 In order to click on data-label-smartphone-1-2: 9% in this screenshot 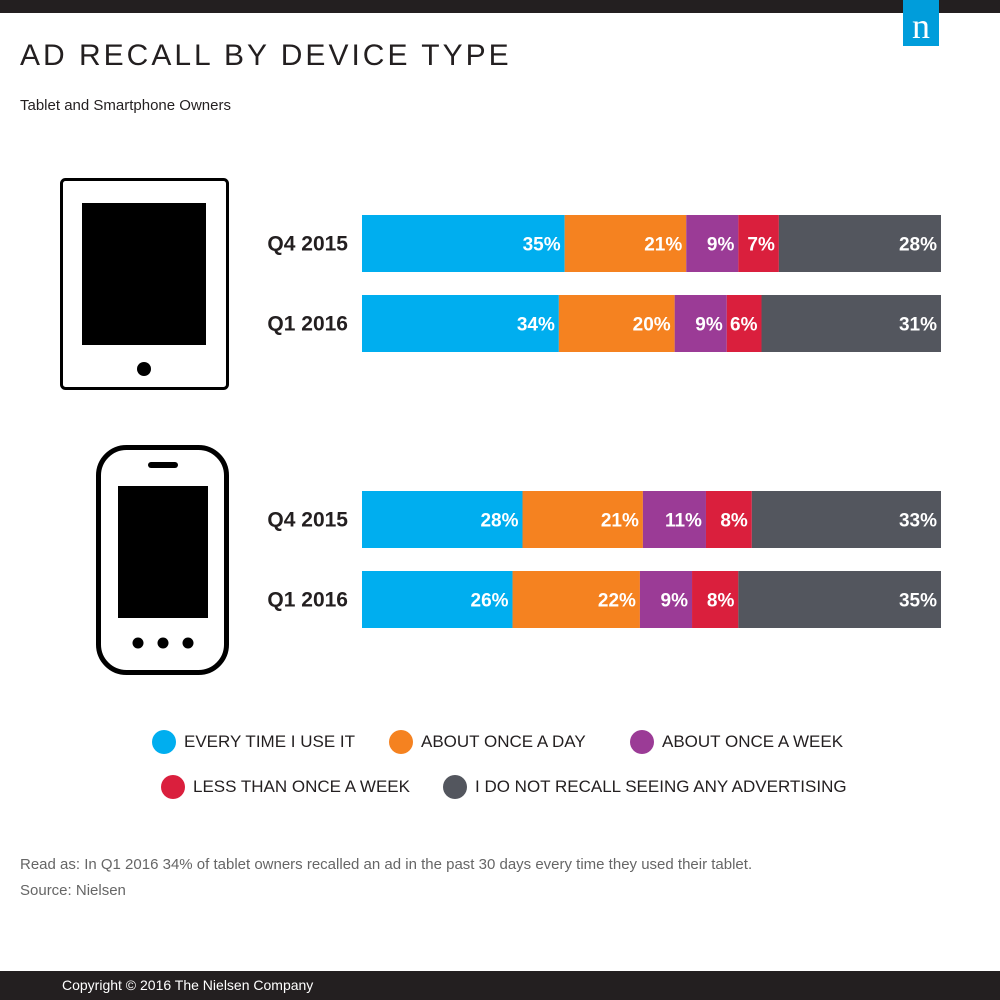, I will do `click(675, 601)`.